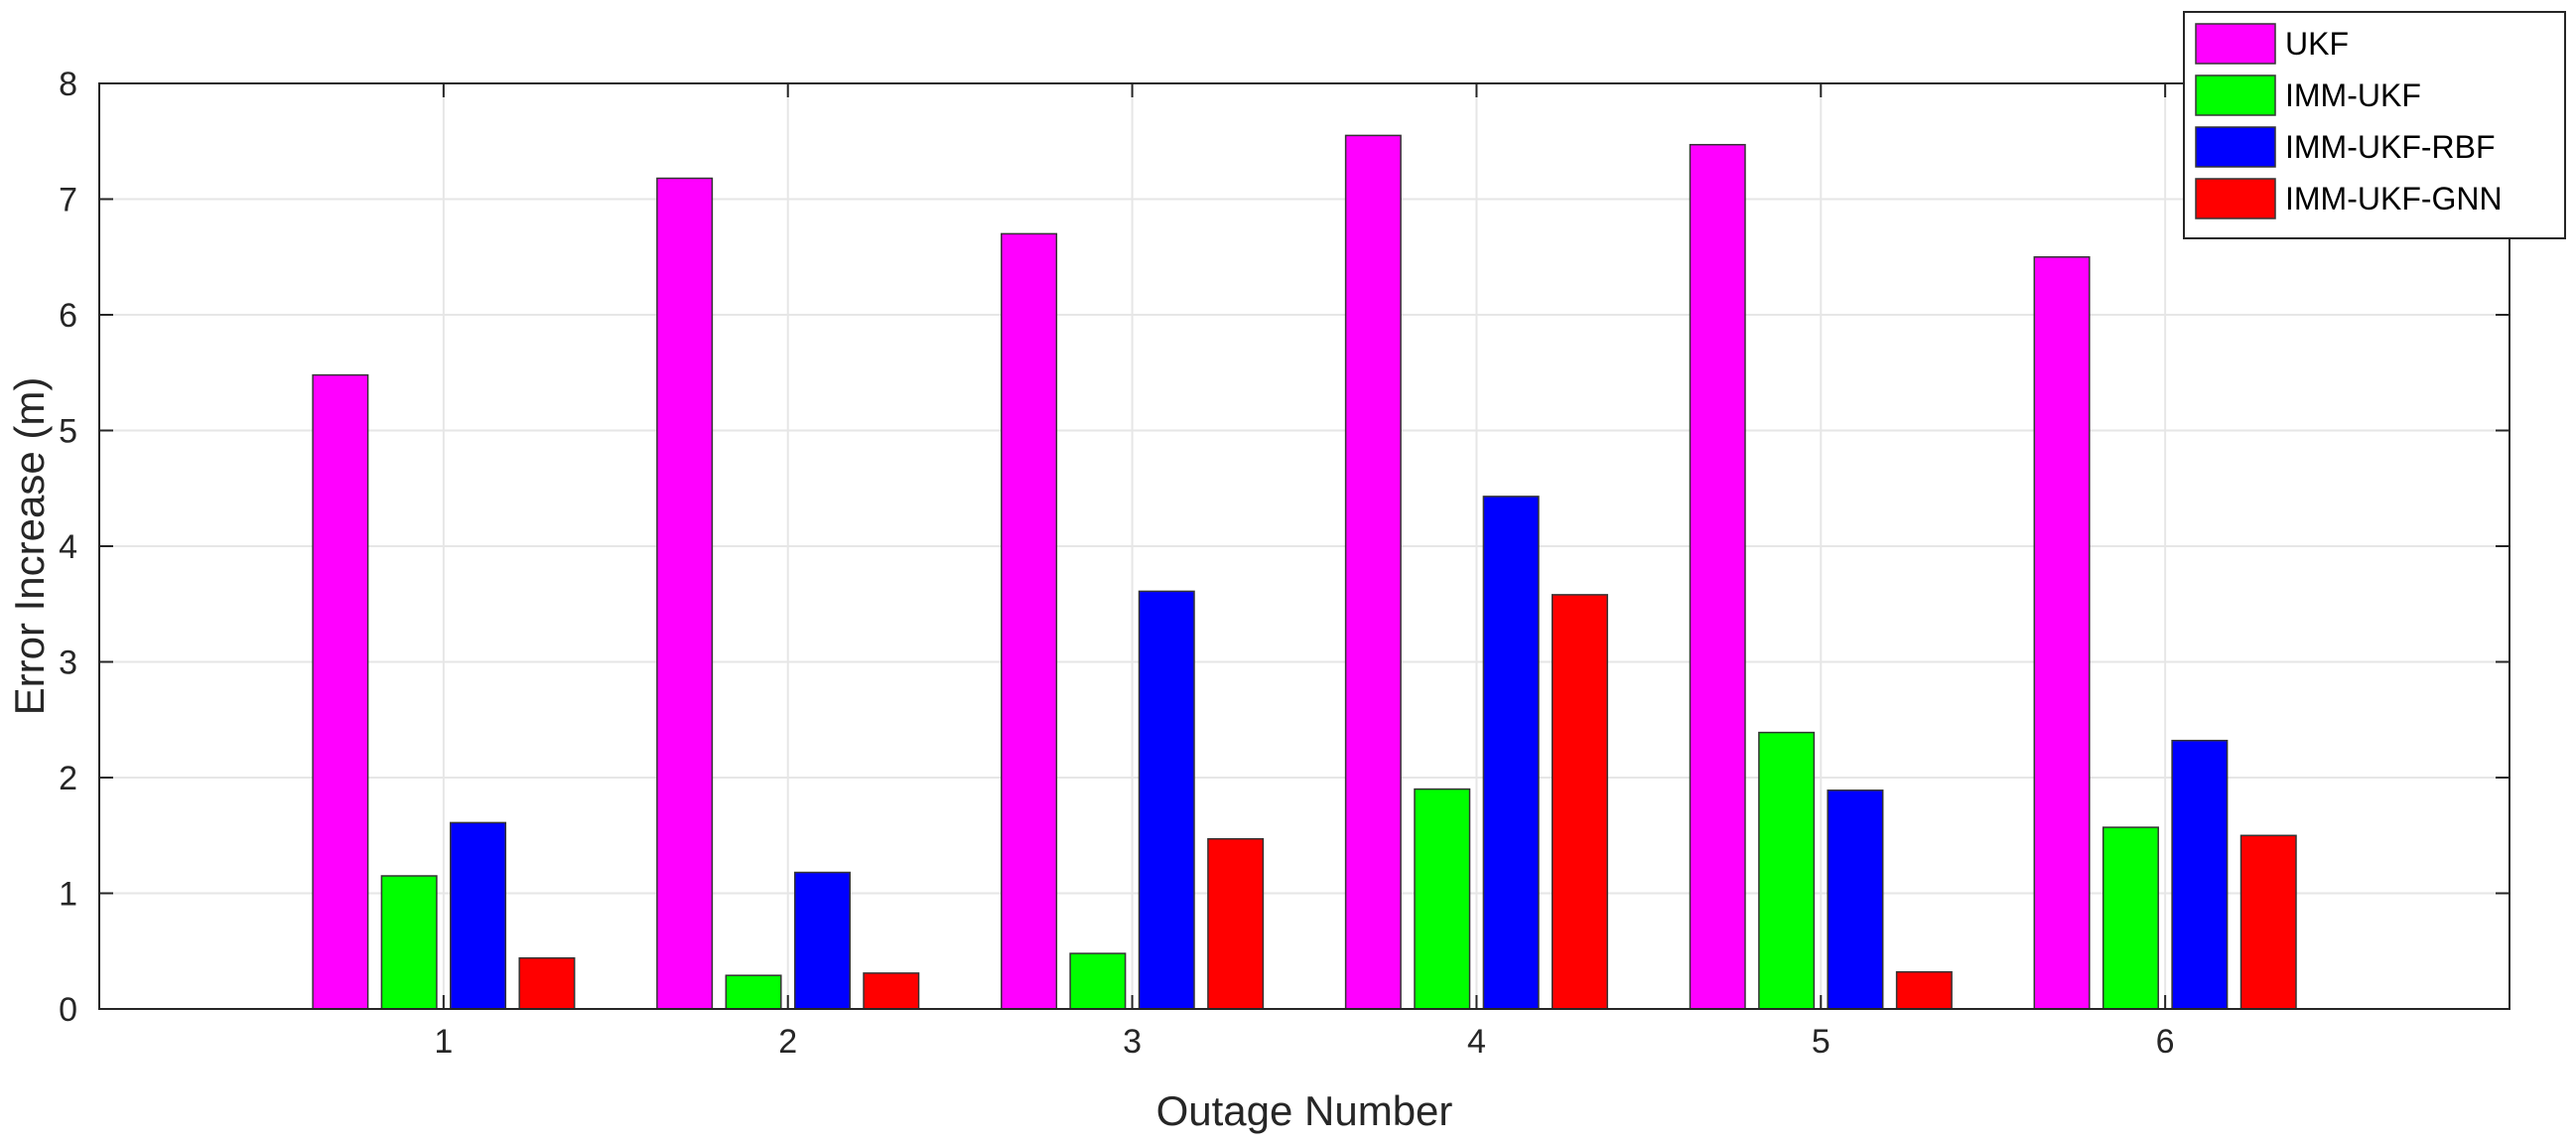 Image resolution: width=2576 pixels, height=1147 pixels. Describe the element at coordinates (68, 316) in the screenshot. I see `y-tick-label: 6` at that location.